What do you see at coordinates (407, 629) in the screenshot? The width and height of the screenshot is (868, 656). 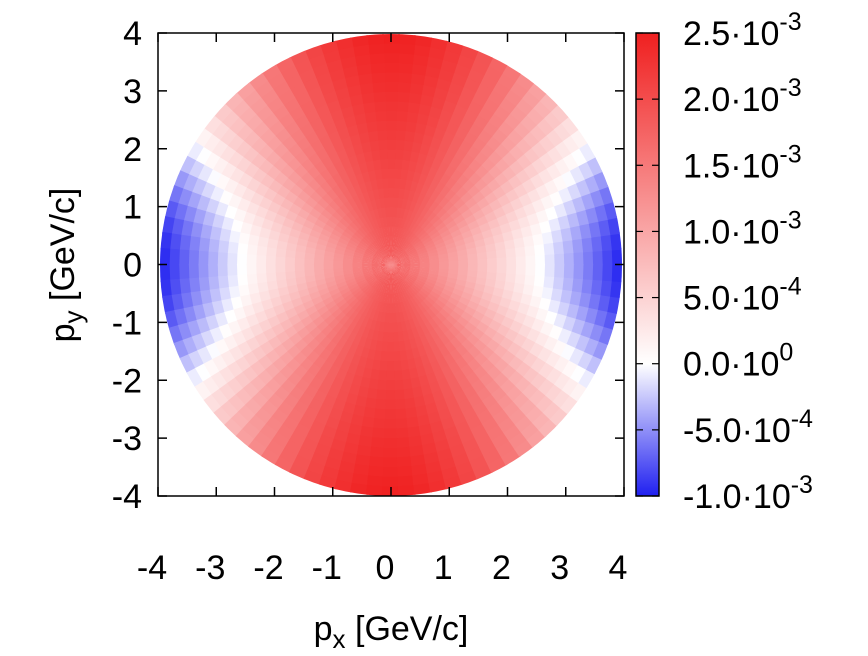 I see `x-axis-label-unit: [GeV/c]` at bounding box center [407, 629].